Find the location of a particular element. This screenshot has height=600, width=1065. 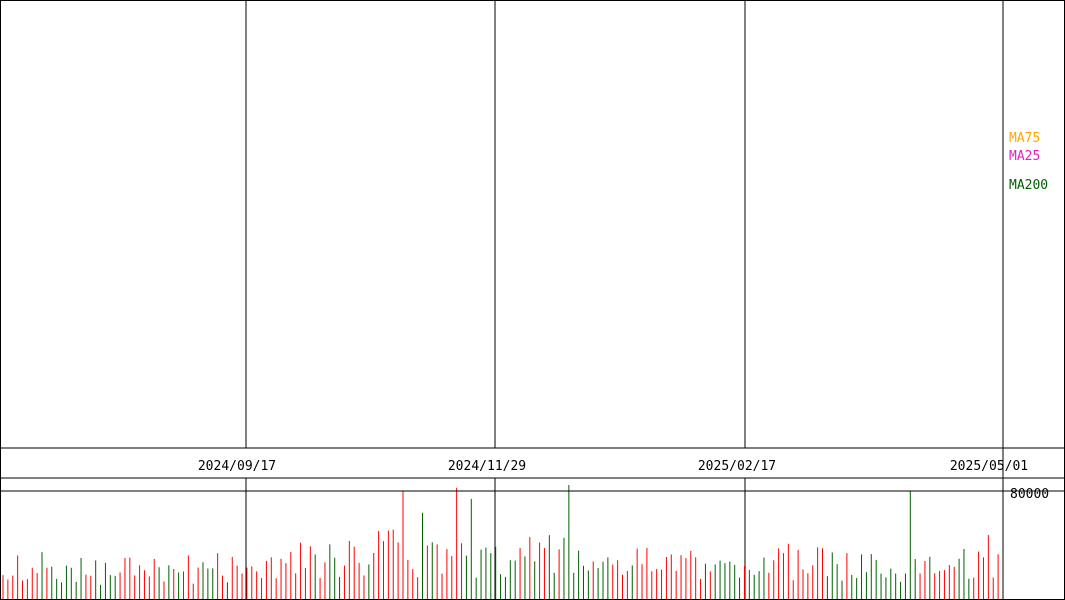

date-tick-label: 2024/09/17 is located at coordinates (237, 466).